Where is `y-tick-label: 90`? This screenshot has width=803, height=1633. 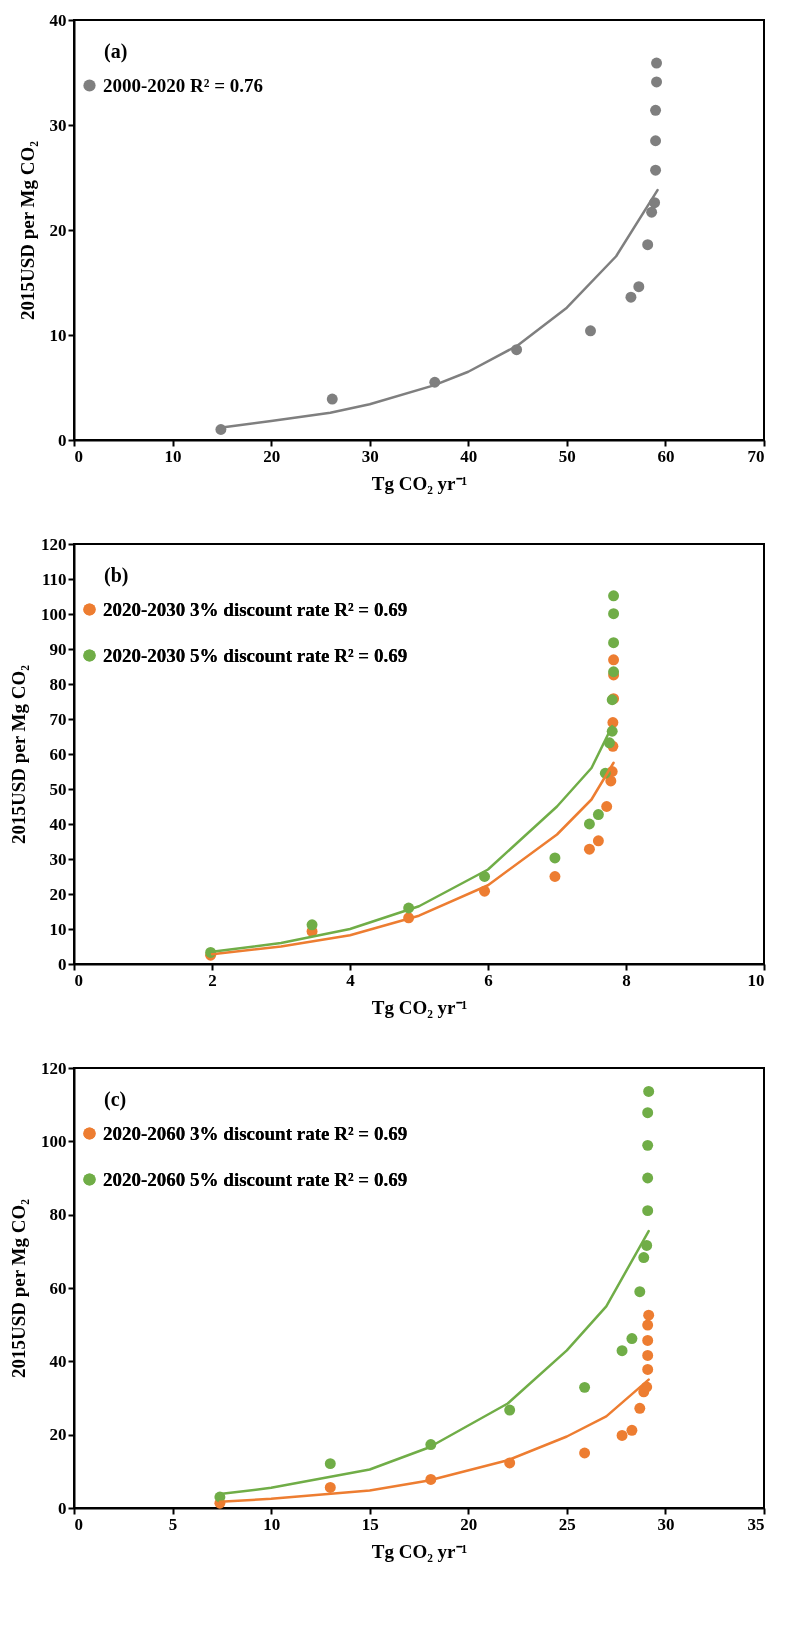 y-tick-label: 90 is located at coordinates (58, 649).